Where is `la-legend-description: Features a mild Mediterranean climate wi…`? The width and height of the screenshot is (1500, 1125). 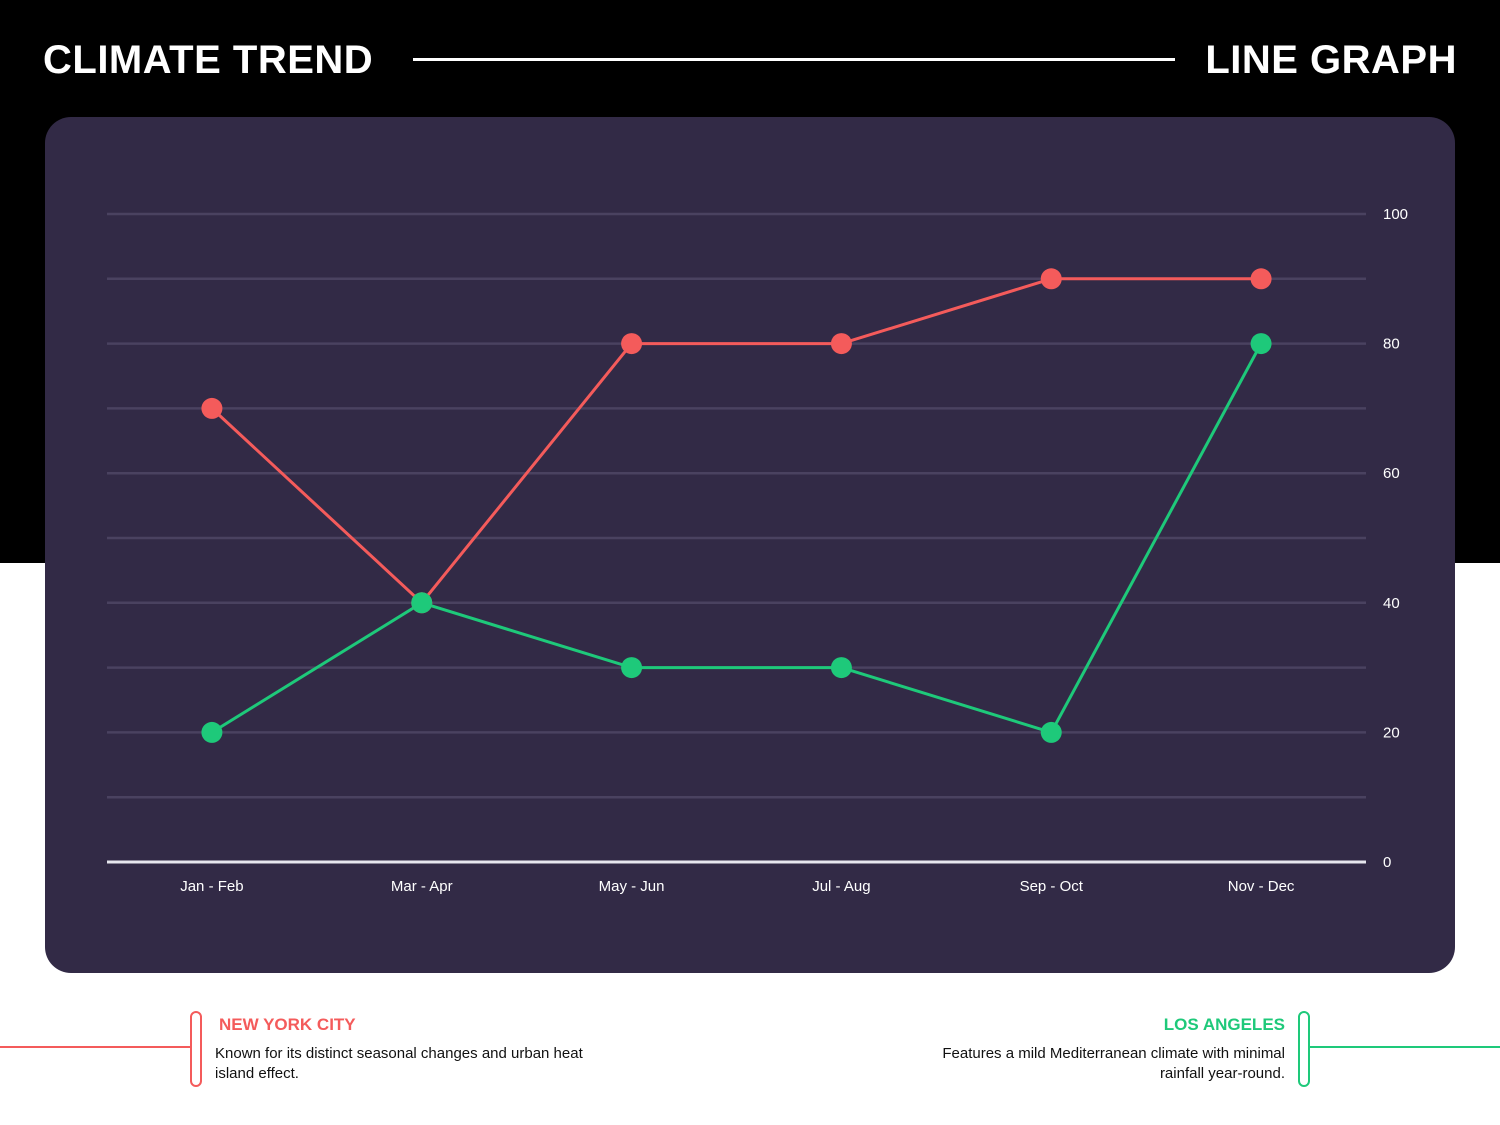 la-legend-description: Features a mild Mediterranean climate wi… is located at coordinates (1113, 1063).